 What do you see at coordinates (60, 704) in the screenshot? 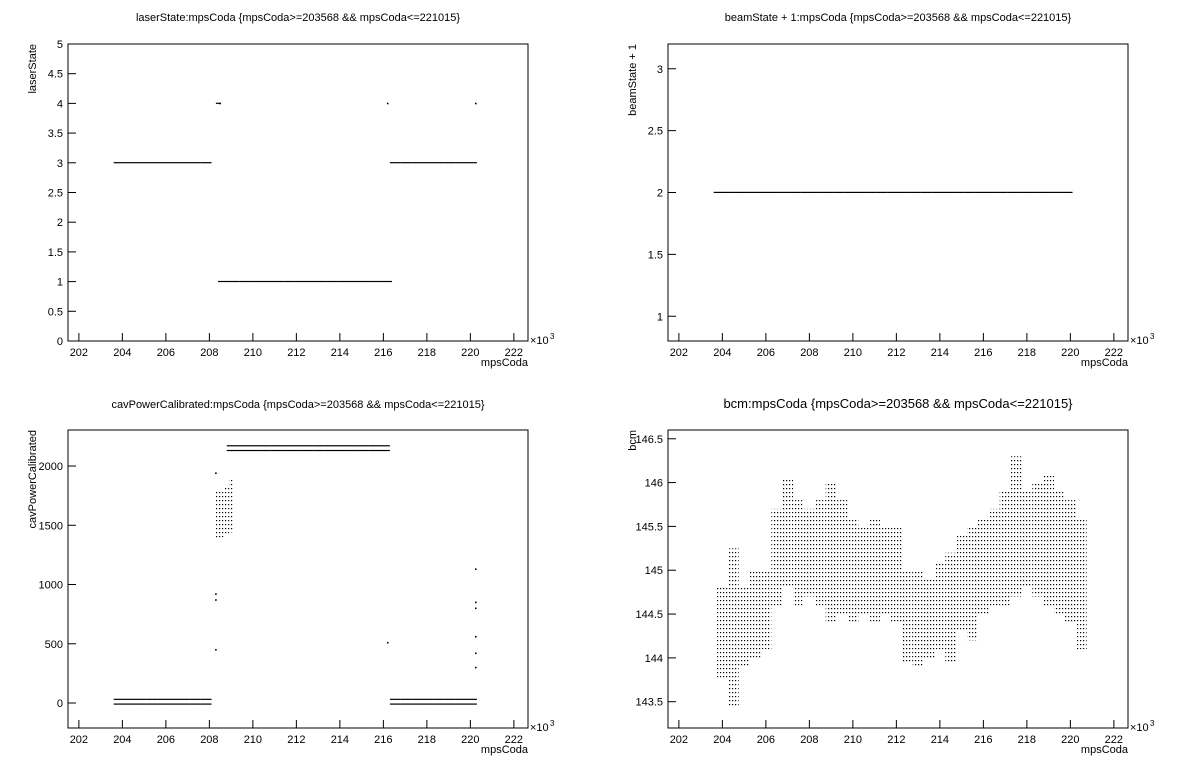
I see `y-tick-label: 0` at bounding box center [60, 704].